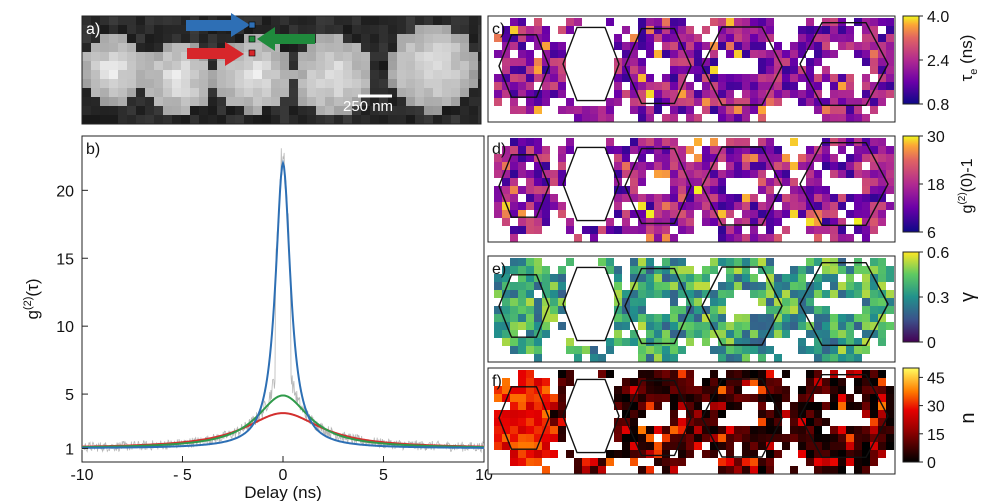  Describe the element at coordinates (938, 61) in the screenshot. I see `colorbar-tick-label: 2.4` at that location.